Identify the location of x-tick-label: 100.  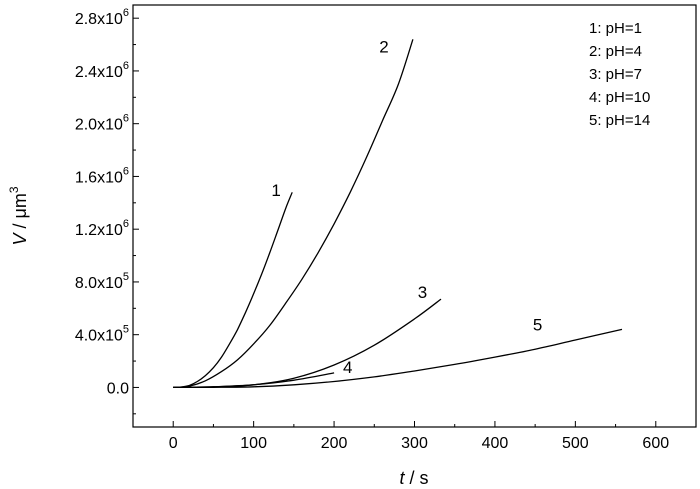
(253, 443).